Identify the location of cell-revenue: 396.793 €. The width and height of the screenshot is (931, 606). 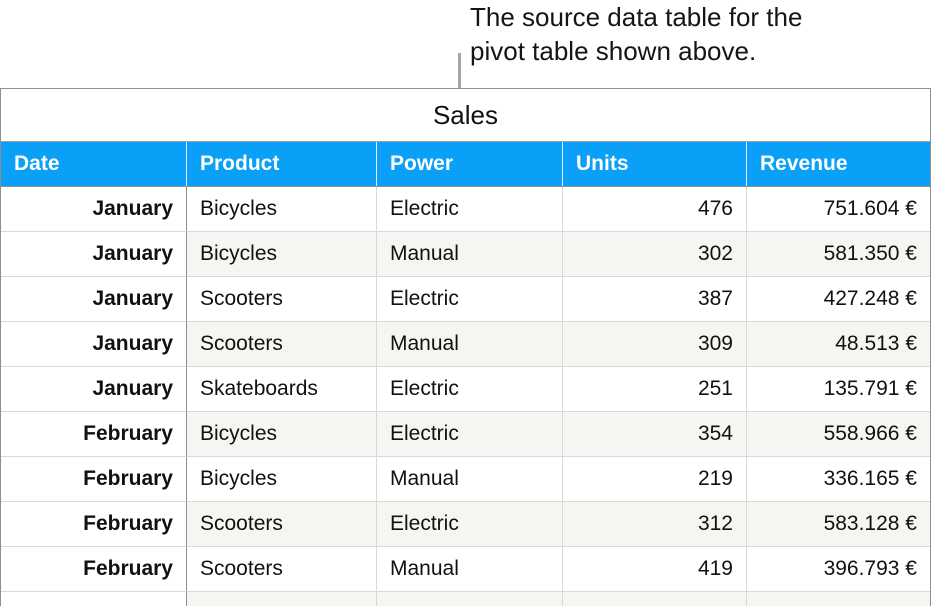
(838, 569).